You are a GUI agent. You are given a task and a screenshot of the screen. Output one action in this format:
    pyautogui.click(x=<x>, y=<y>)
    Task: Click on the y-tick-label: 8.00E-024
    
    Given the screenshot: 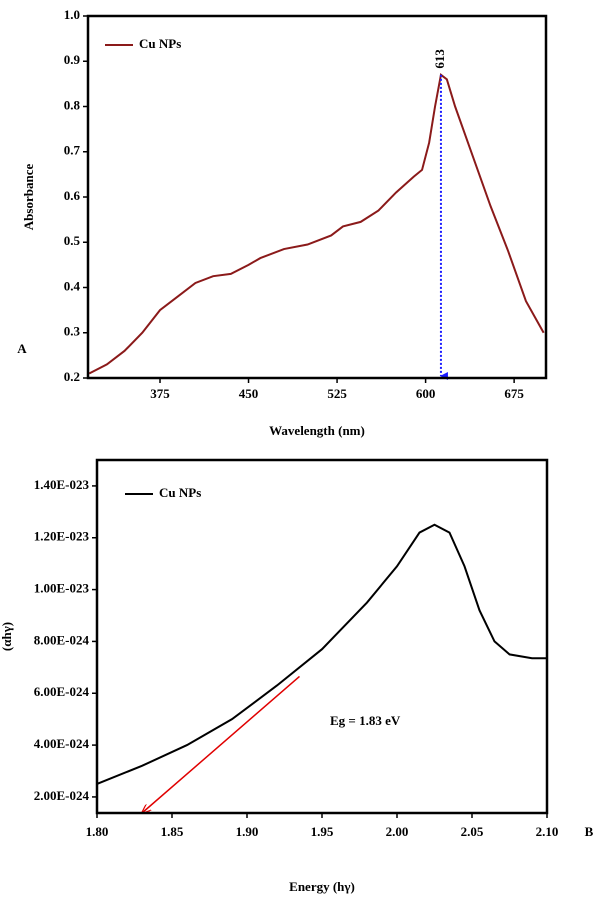 What is the action you would take?
    pyautogui.click(x=62, y=639)
    